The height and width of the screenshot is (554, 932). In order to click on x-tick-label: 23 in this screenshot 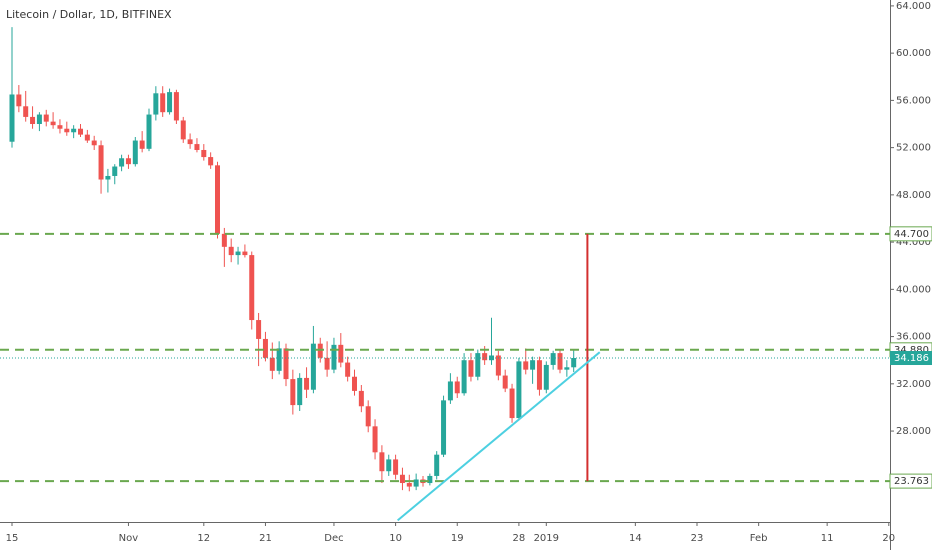, I will do `click(697, 538)`.